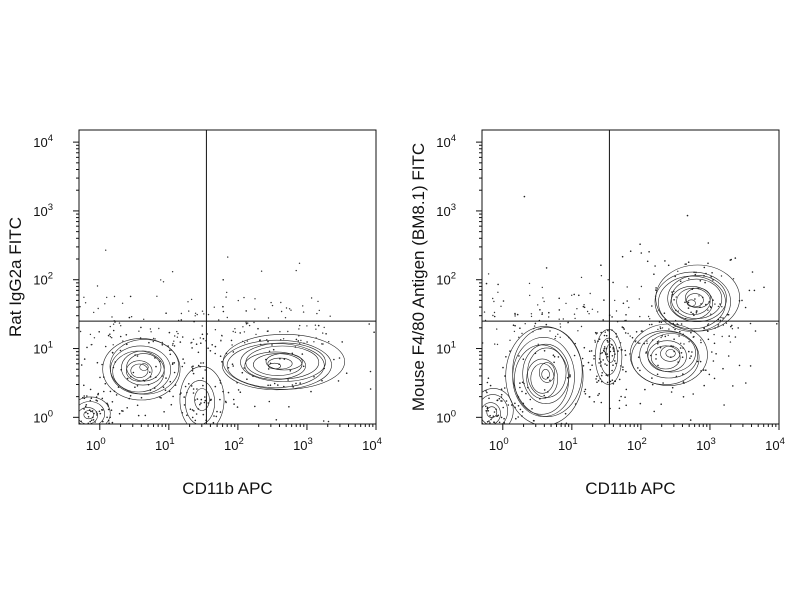  Describe the element at coordinates (171, 441) in the screenshot. I see `x-tick-exponent: 1` at that location.